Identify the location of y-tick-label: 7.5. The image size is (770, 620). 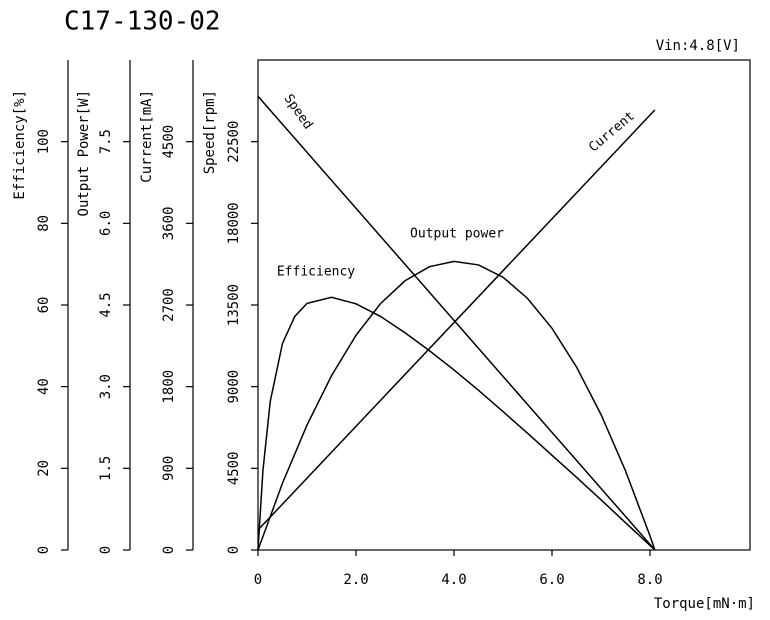
(106, 141).